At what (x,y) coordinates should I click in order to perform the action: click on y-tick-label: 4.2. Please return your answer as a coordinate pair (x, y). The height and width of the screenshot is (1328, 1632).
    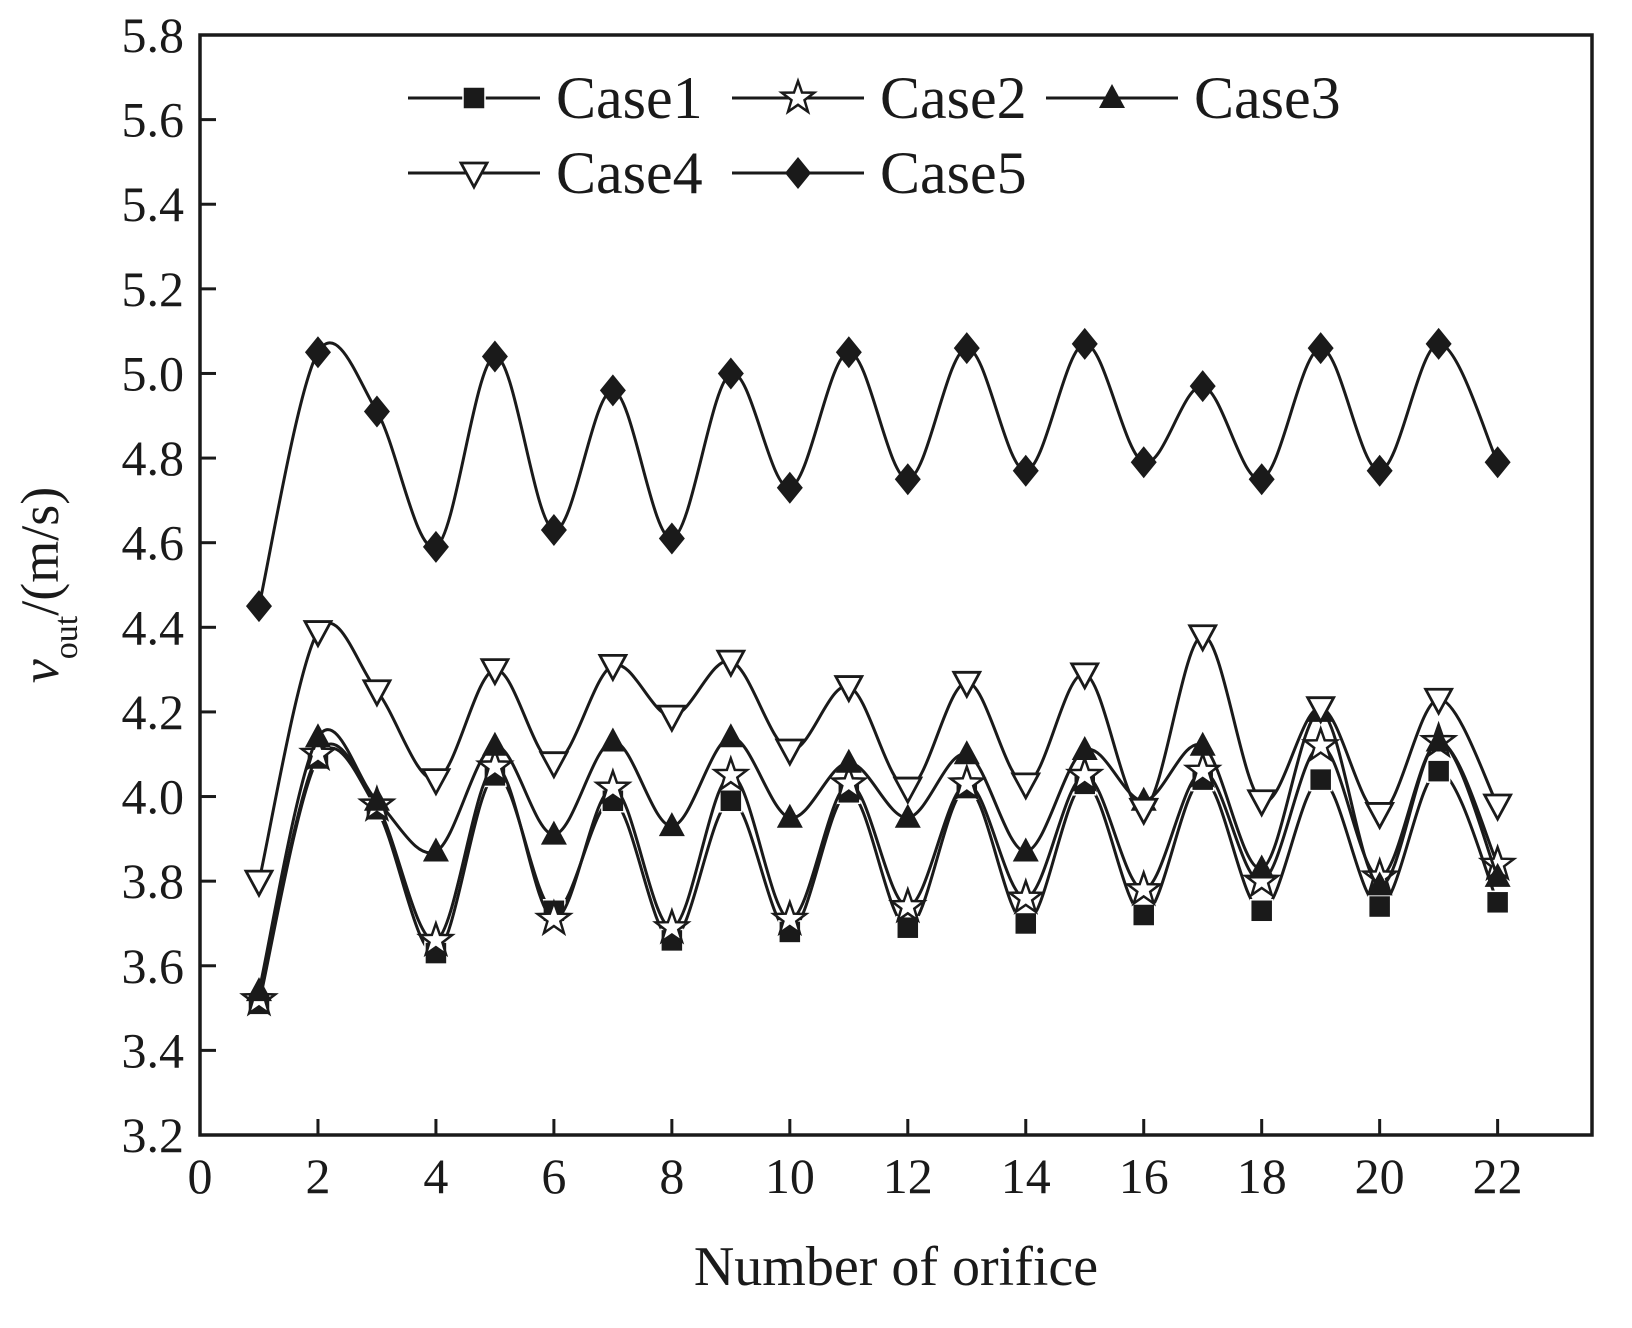
    Looking at the image, I should click on (153, 712).